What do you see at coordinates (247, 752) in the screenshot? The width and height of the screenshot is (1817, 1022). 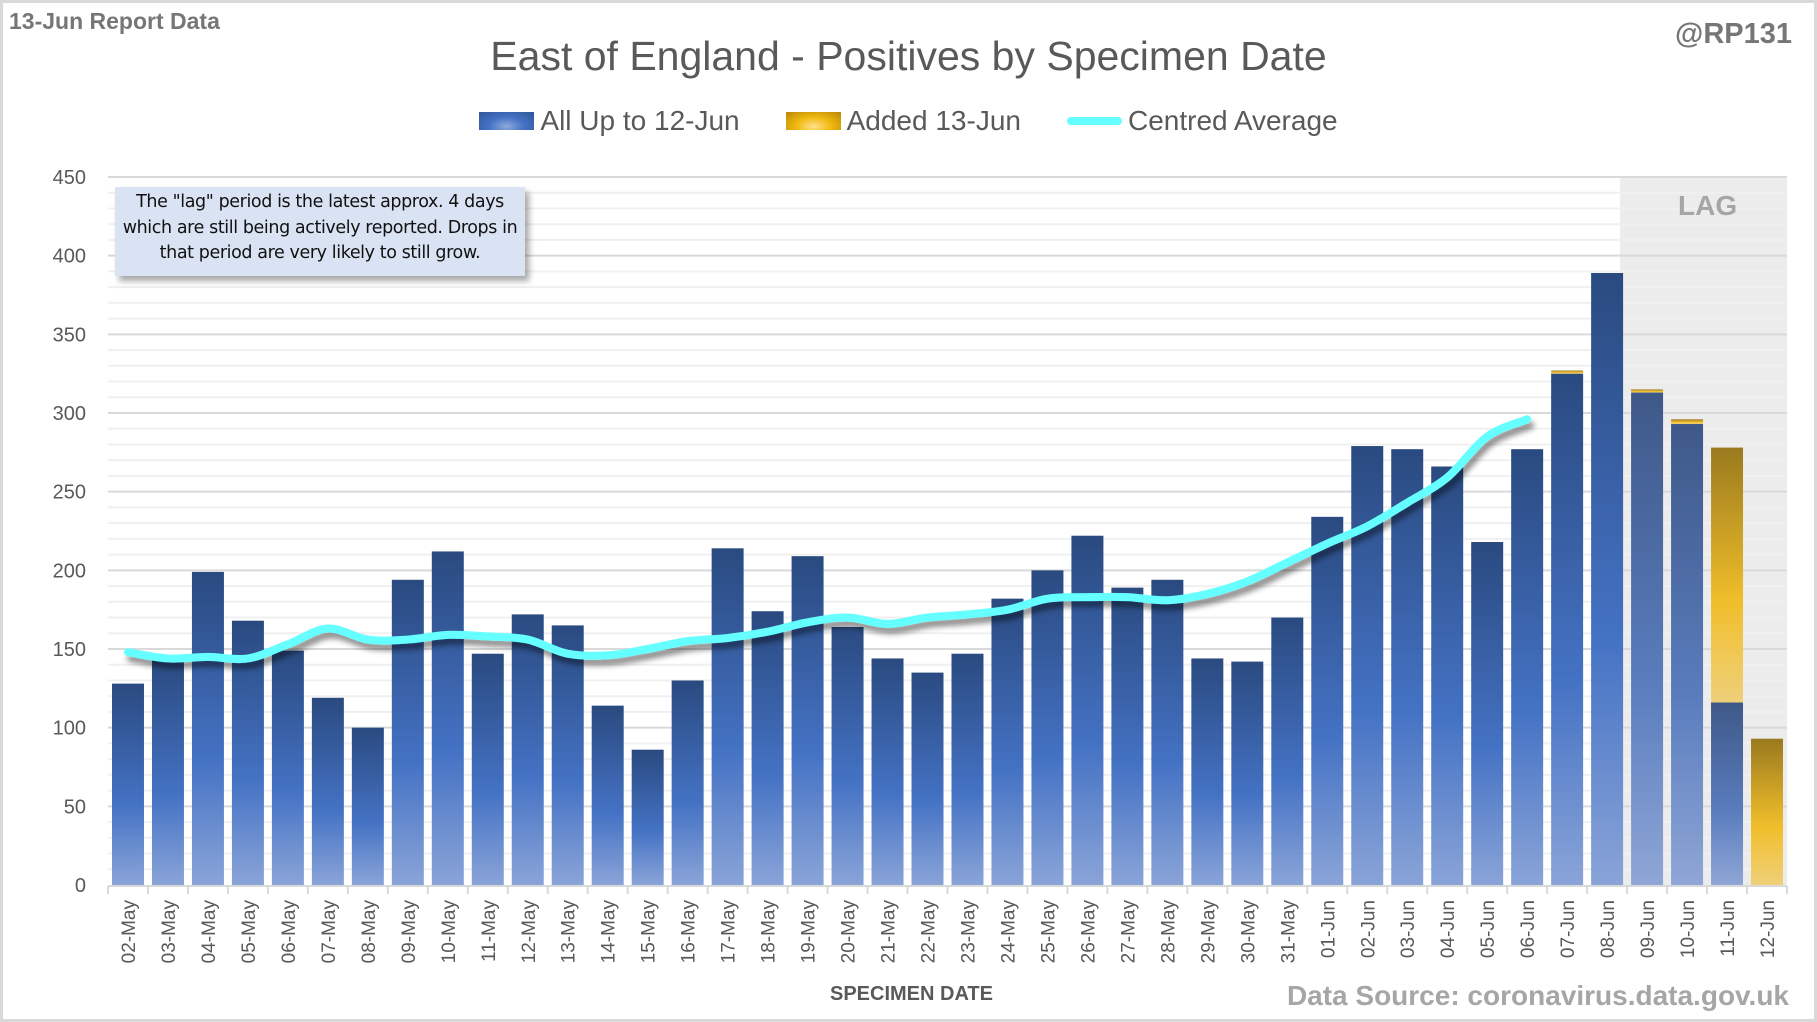 I see `bar-all-up-to-05-May` at bounding box center [247, 752].